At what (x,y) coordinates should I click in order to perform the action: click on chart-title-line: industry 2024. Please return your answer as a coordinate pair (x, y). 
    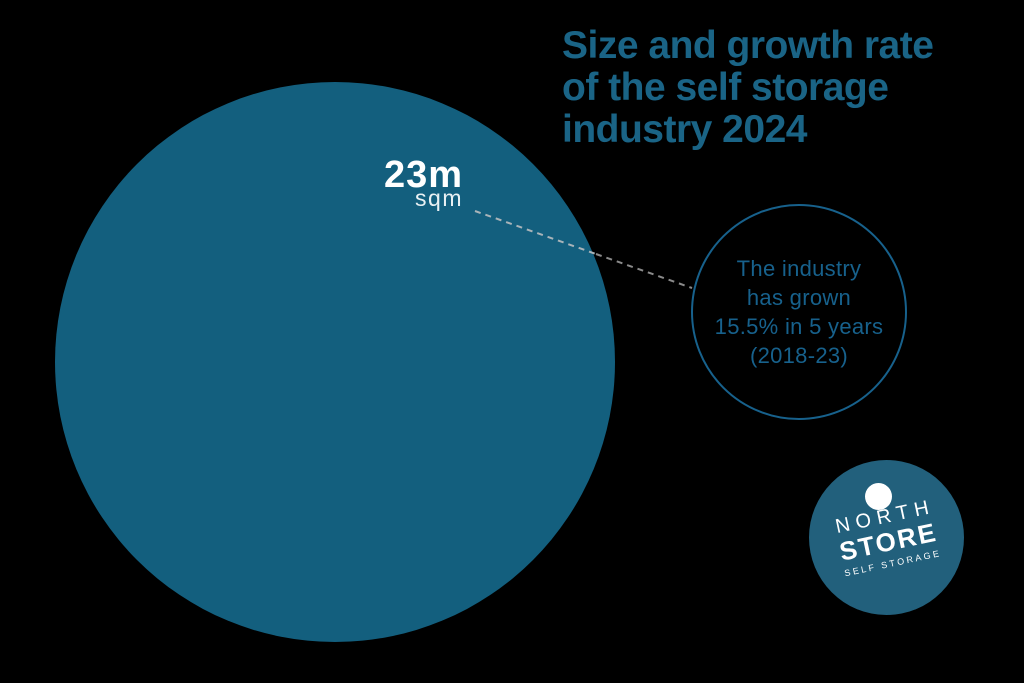
    Looking at the image, I should click on (684, 129).